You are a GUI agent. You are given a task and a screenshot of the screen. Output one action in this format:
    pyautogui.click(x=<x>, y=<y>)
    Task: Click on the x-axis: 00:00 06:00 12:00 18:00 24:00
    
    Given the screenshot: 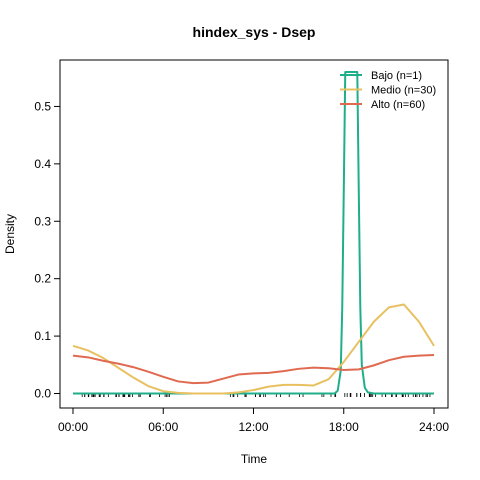 What is the action you would take?
    pyautogui.click(x=253, y=421)
    